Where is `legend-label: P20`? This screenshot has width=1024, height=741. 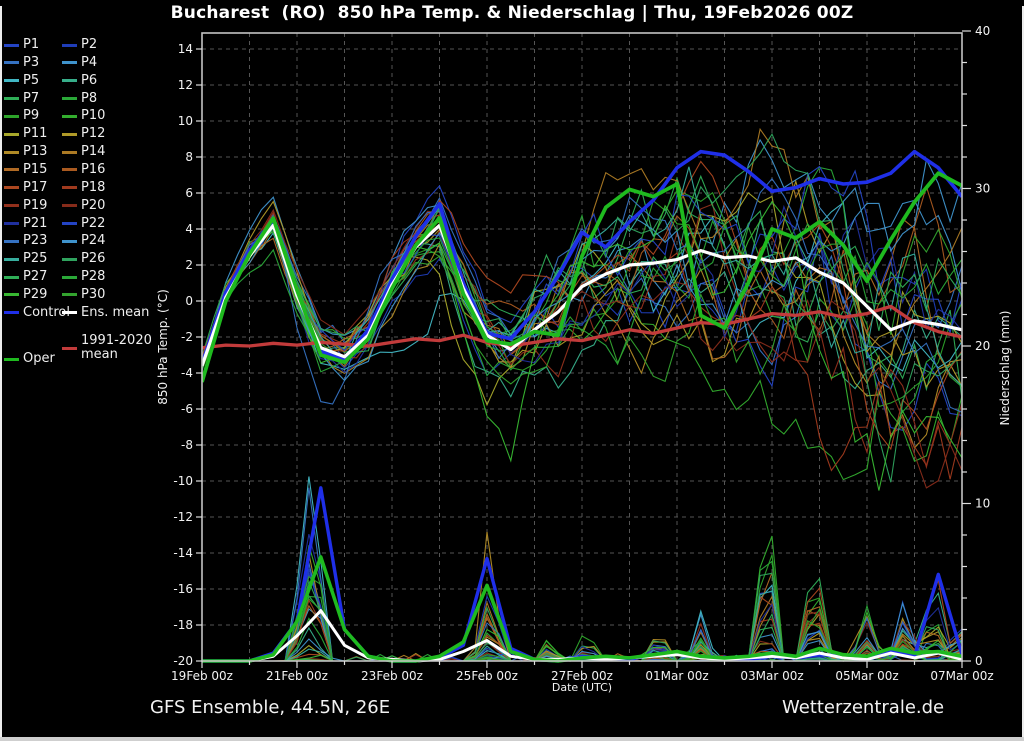
legend-label: P20 is located at coordinates (93, 205).